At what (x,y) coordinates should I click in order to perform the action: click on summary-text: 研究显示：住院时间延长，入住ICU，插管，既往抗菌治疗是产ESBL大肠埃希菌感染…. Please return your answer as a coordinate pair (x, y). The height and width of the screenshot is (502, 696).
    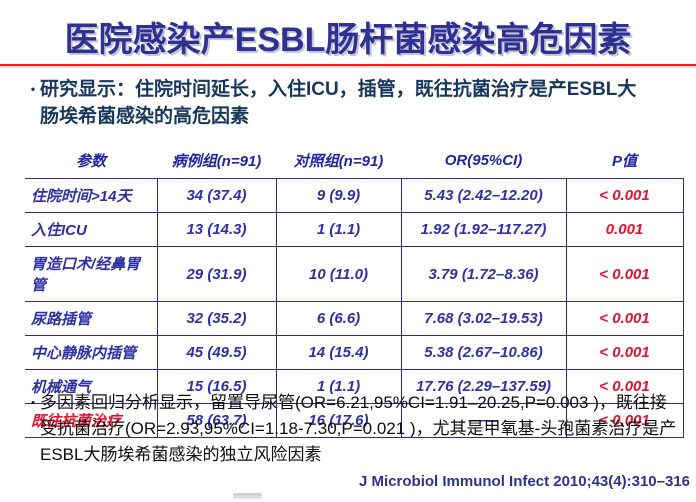
    Looking at the image, I should click on (338, 103).